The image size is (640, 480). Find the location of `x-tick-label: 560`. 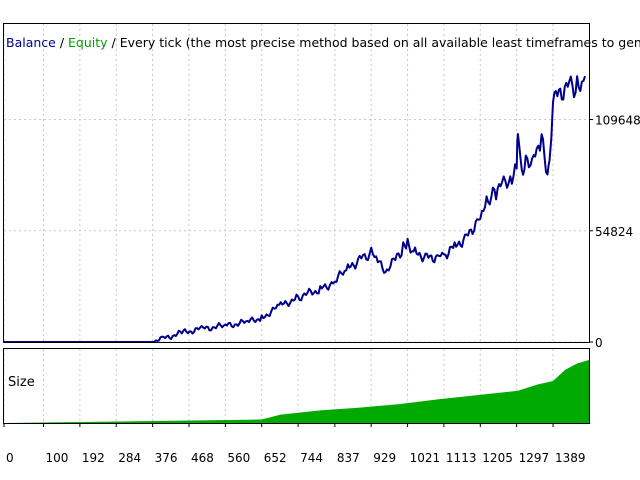

x-tick-label: 560 is located at coordinates (238, 458).